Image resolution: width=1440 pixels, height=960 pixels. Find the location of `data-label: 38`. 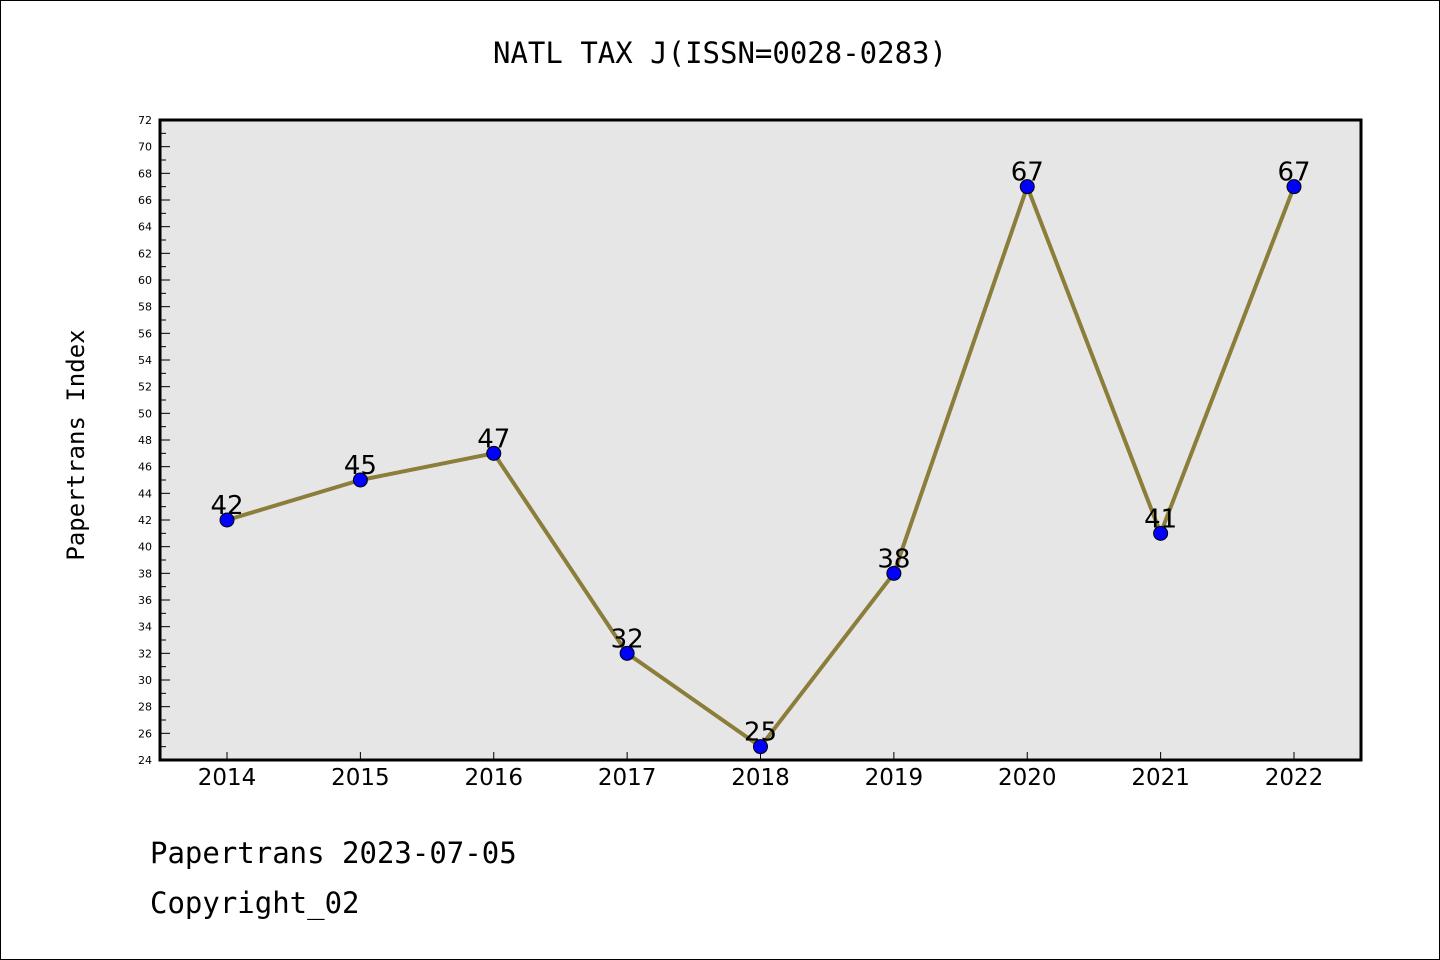

data-label: 38 is located at coordinates (893, 559).